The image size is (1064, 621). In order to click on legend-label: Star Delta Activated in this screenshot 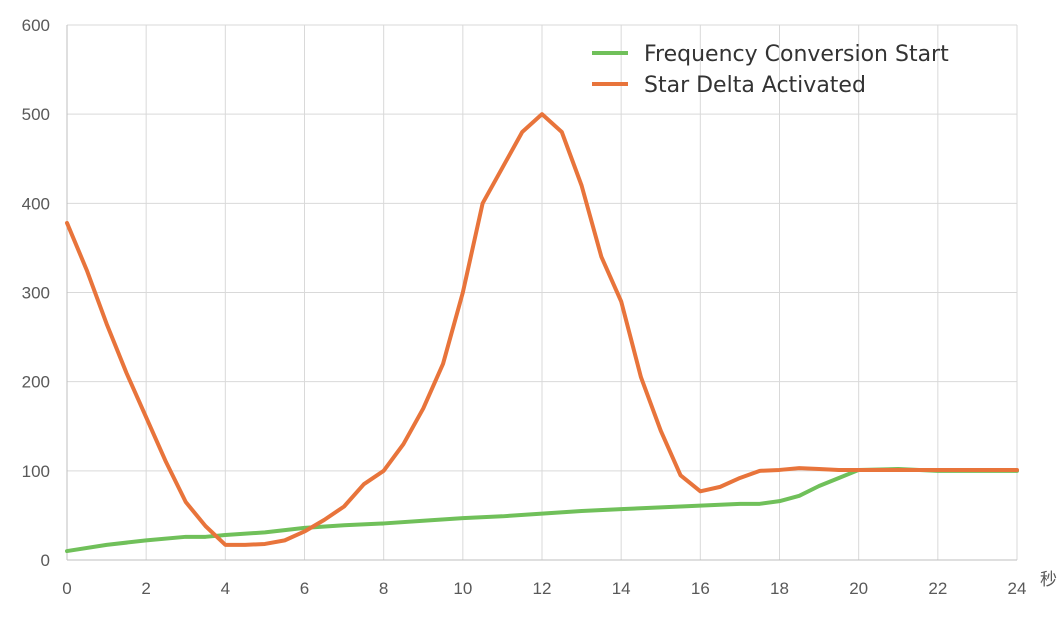, I will do `click(755, 85)`.